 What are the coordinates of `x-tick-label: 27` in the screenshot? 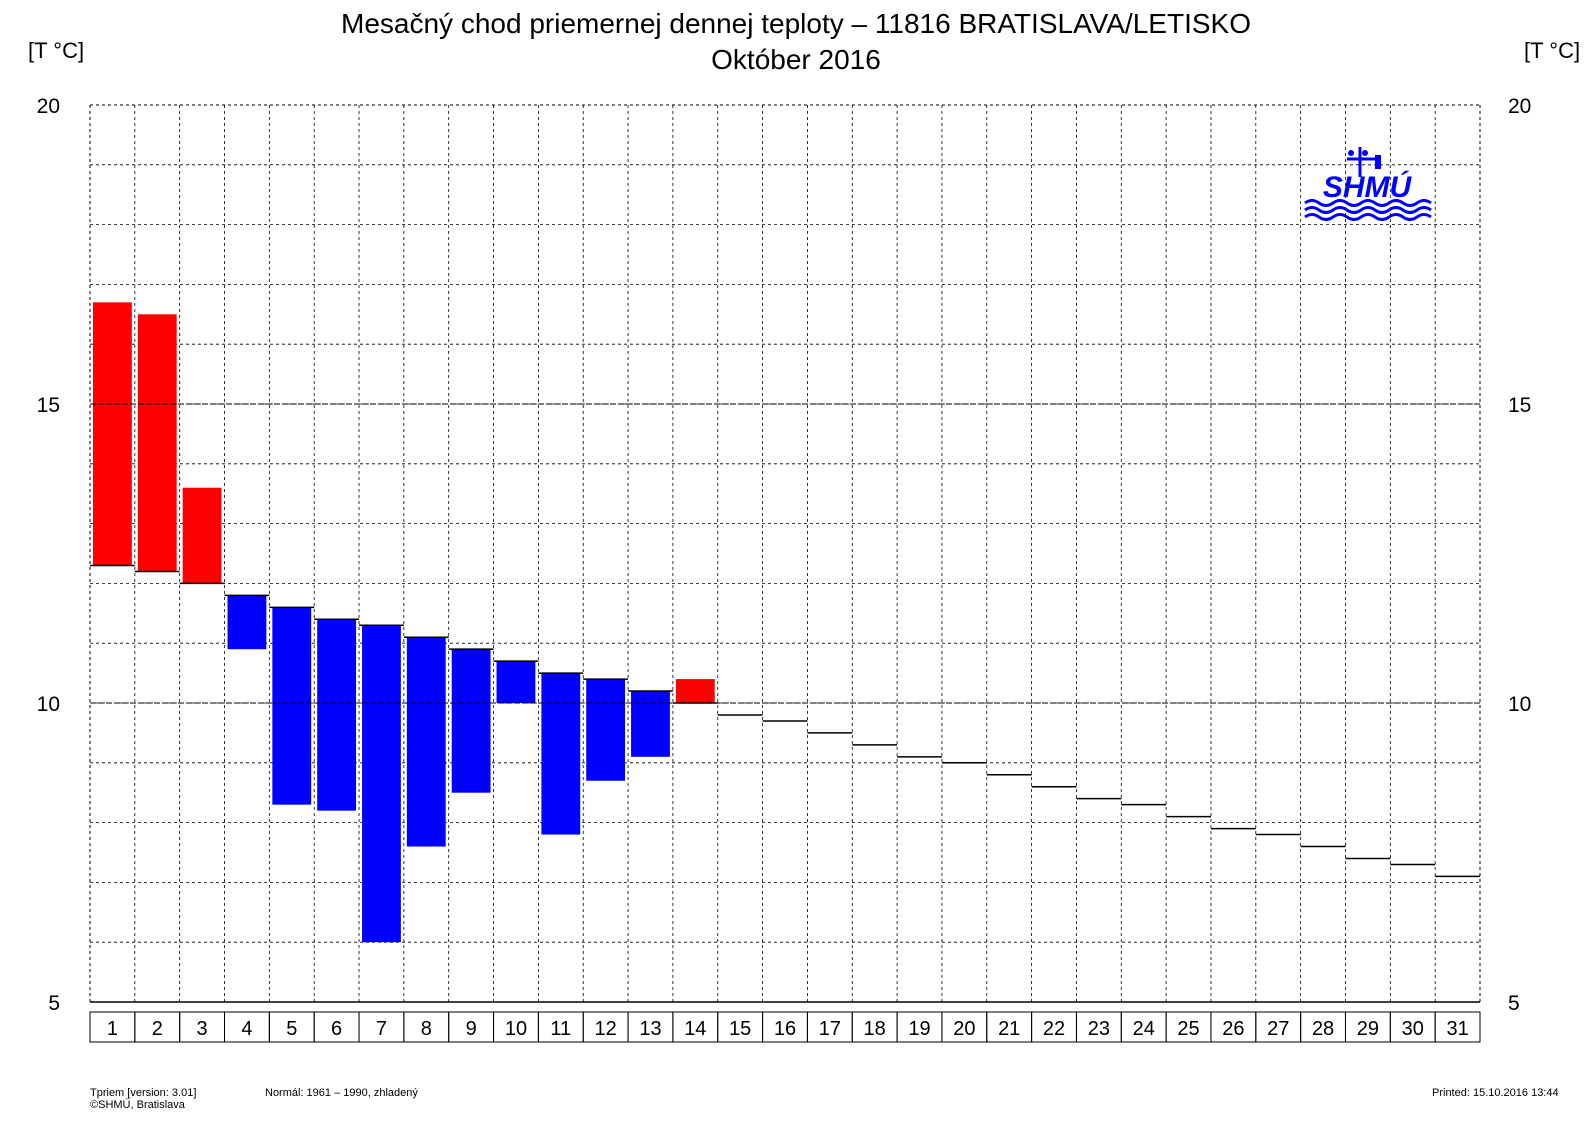 It's located at (1278, 1029).